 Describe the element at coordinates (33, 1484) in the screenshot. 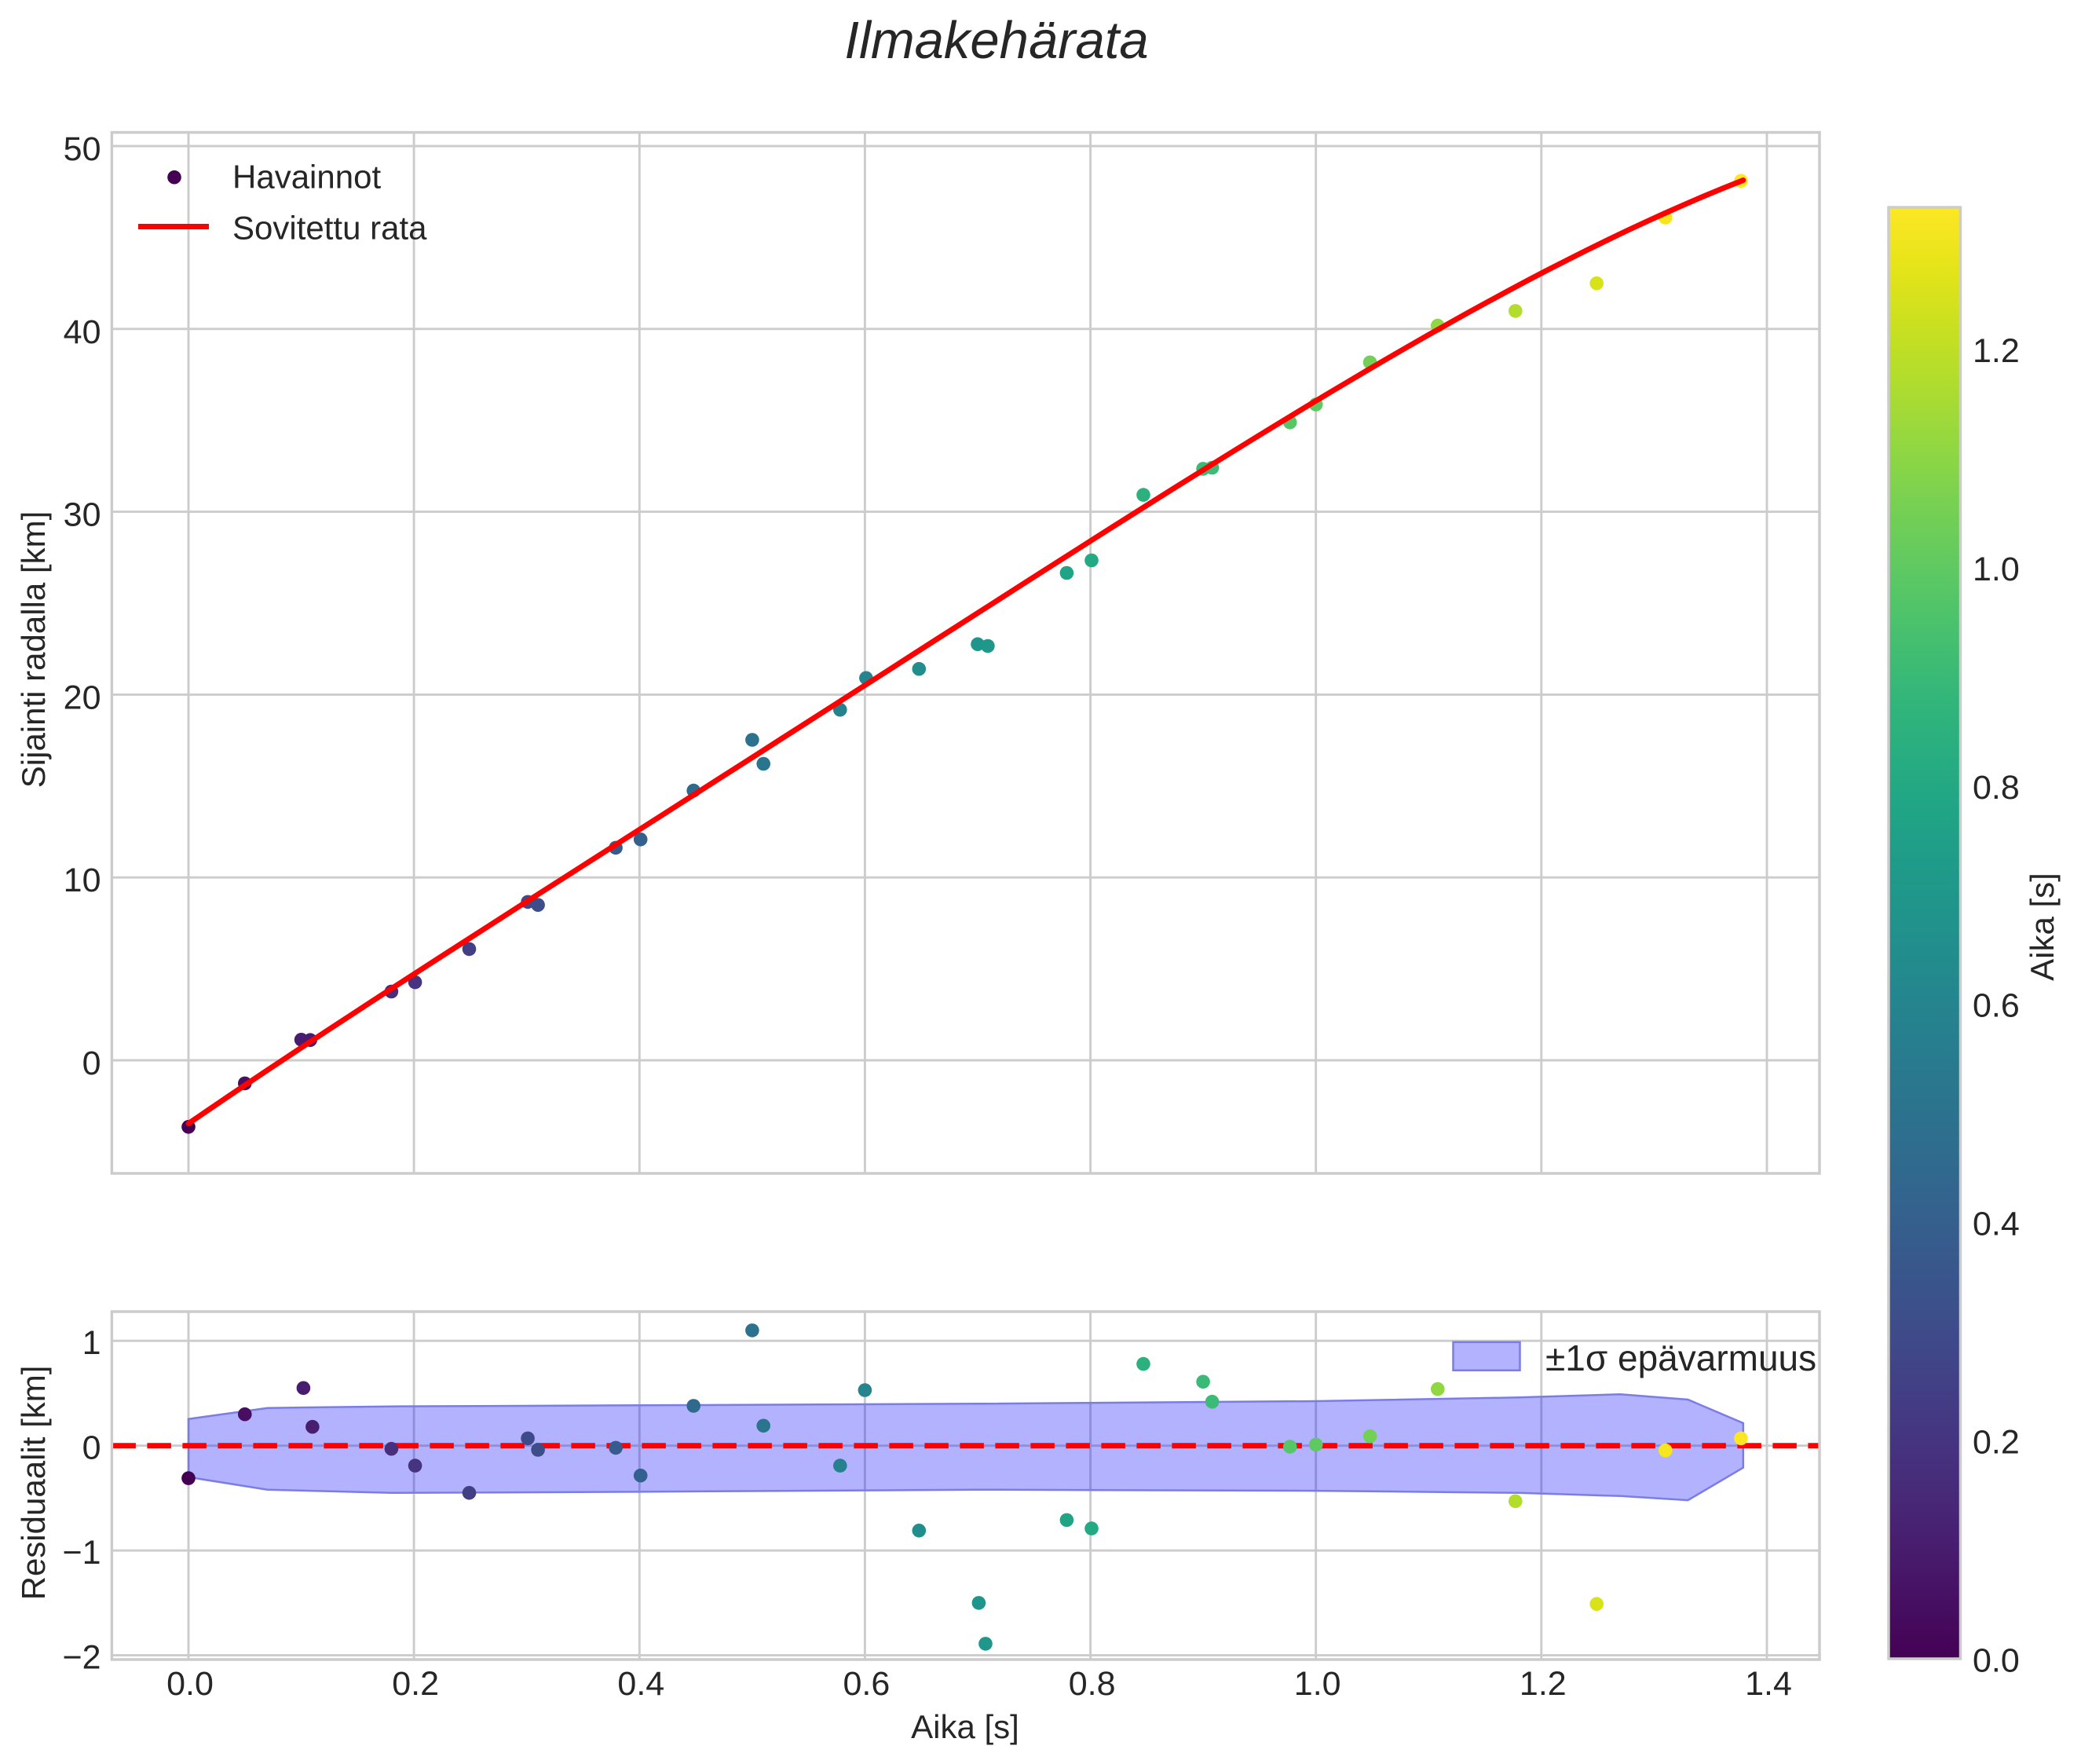

I see `svg-text: Residuaalit [km]` at that location.